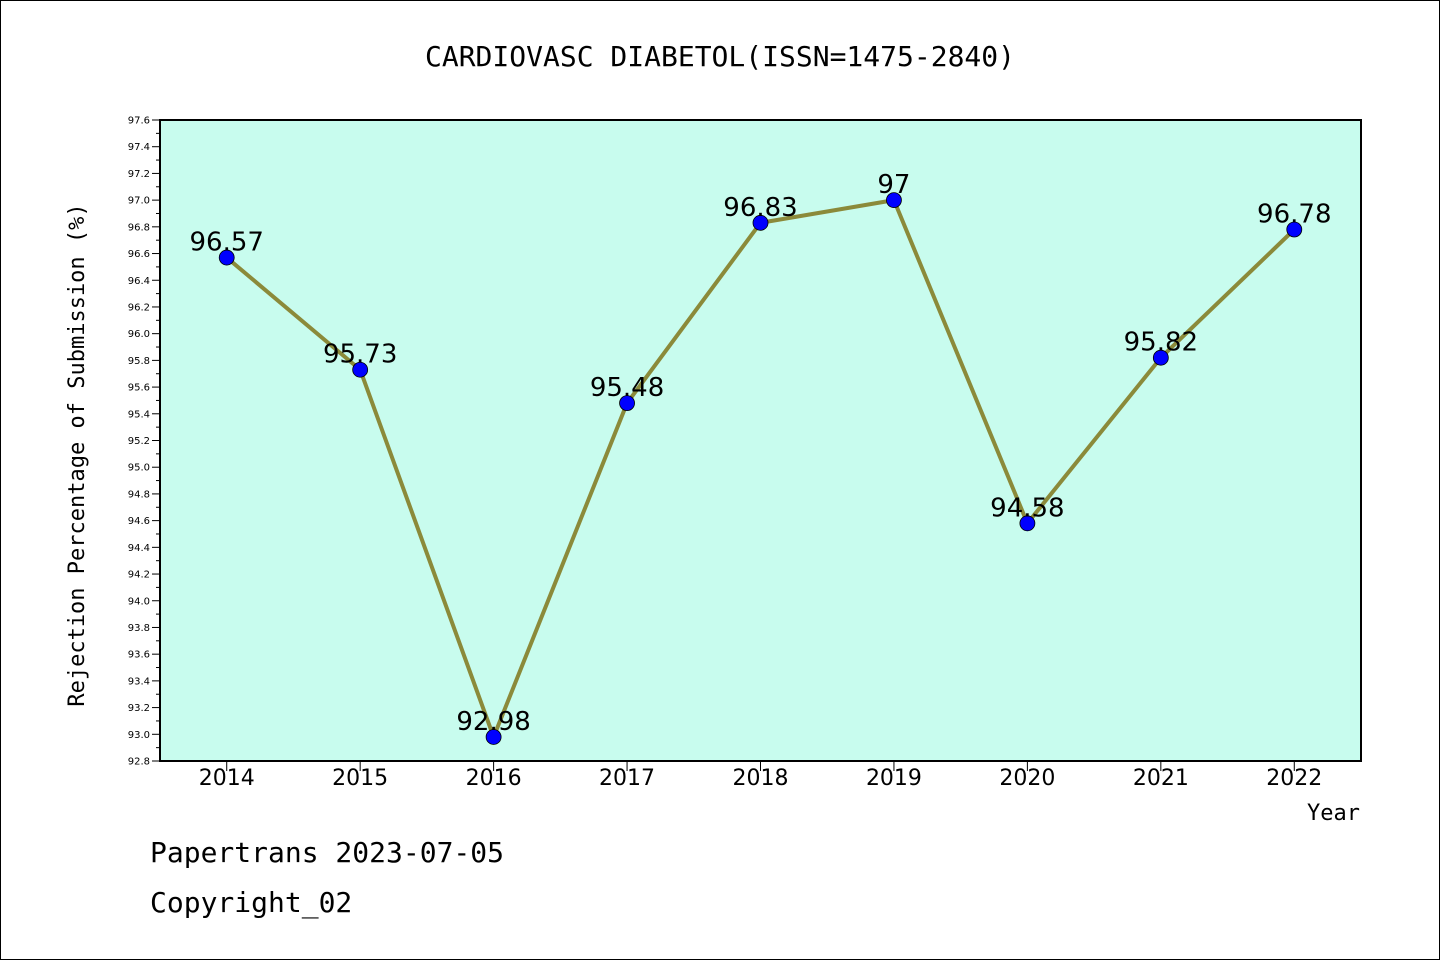  Describe the element at coordinates (1161, 778) in the screenshot. I see `x-tick-label: 2021` at that location.